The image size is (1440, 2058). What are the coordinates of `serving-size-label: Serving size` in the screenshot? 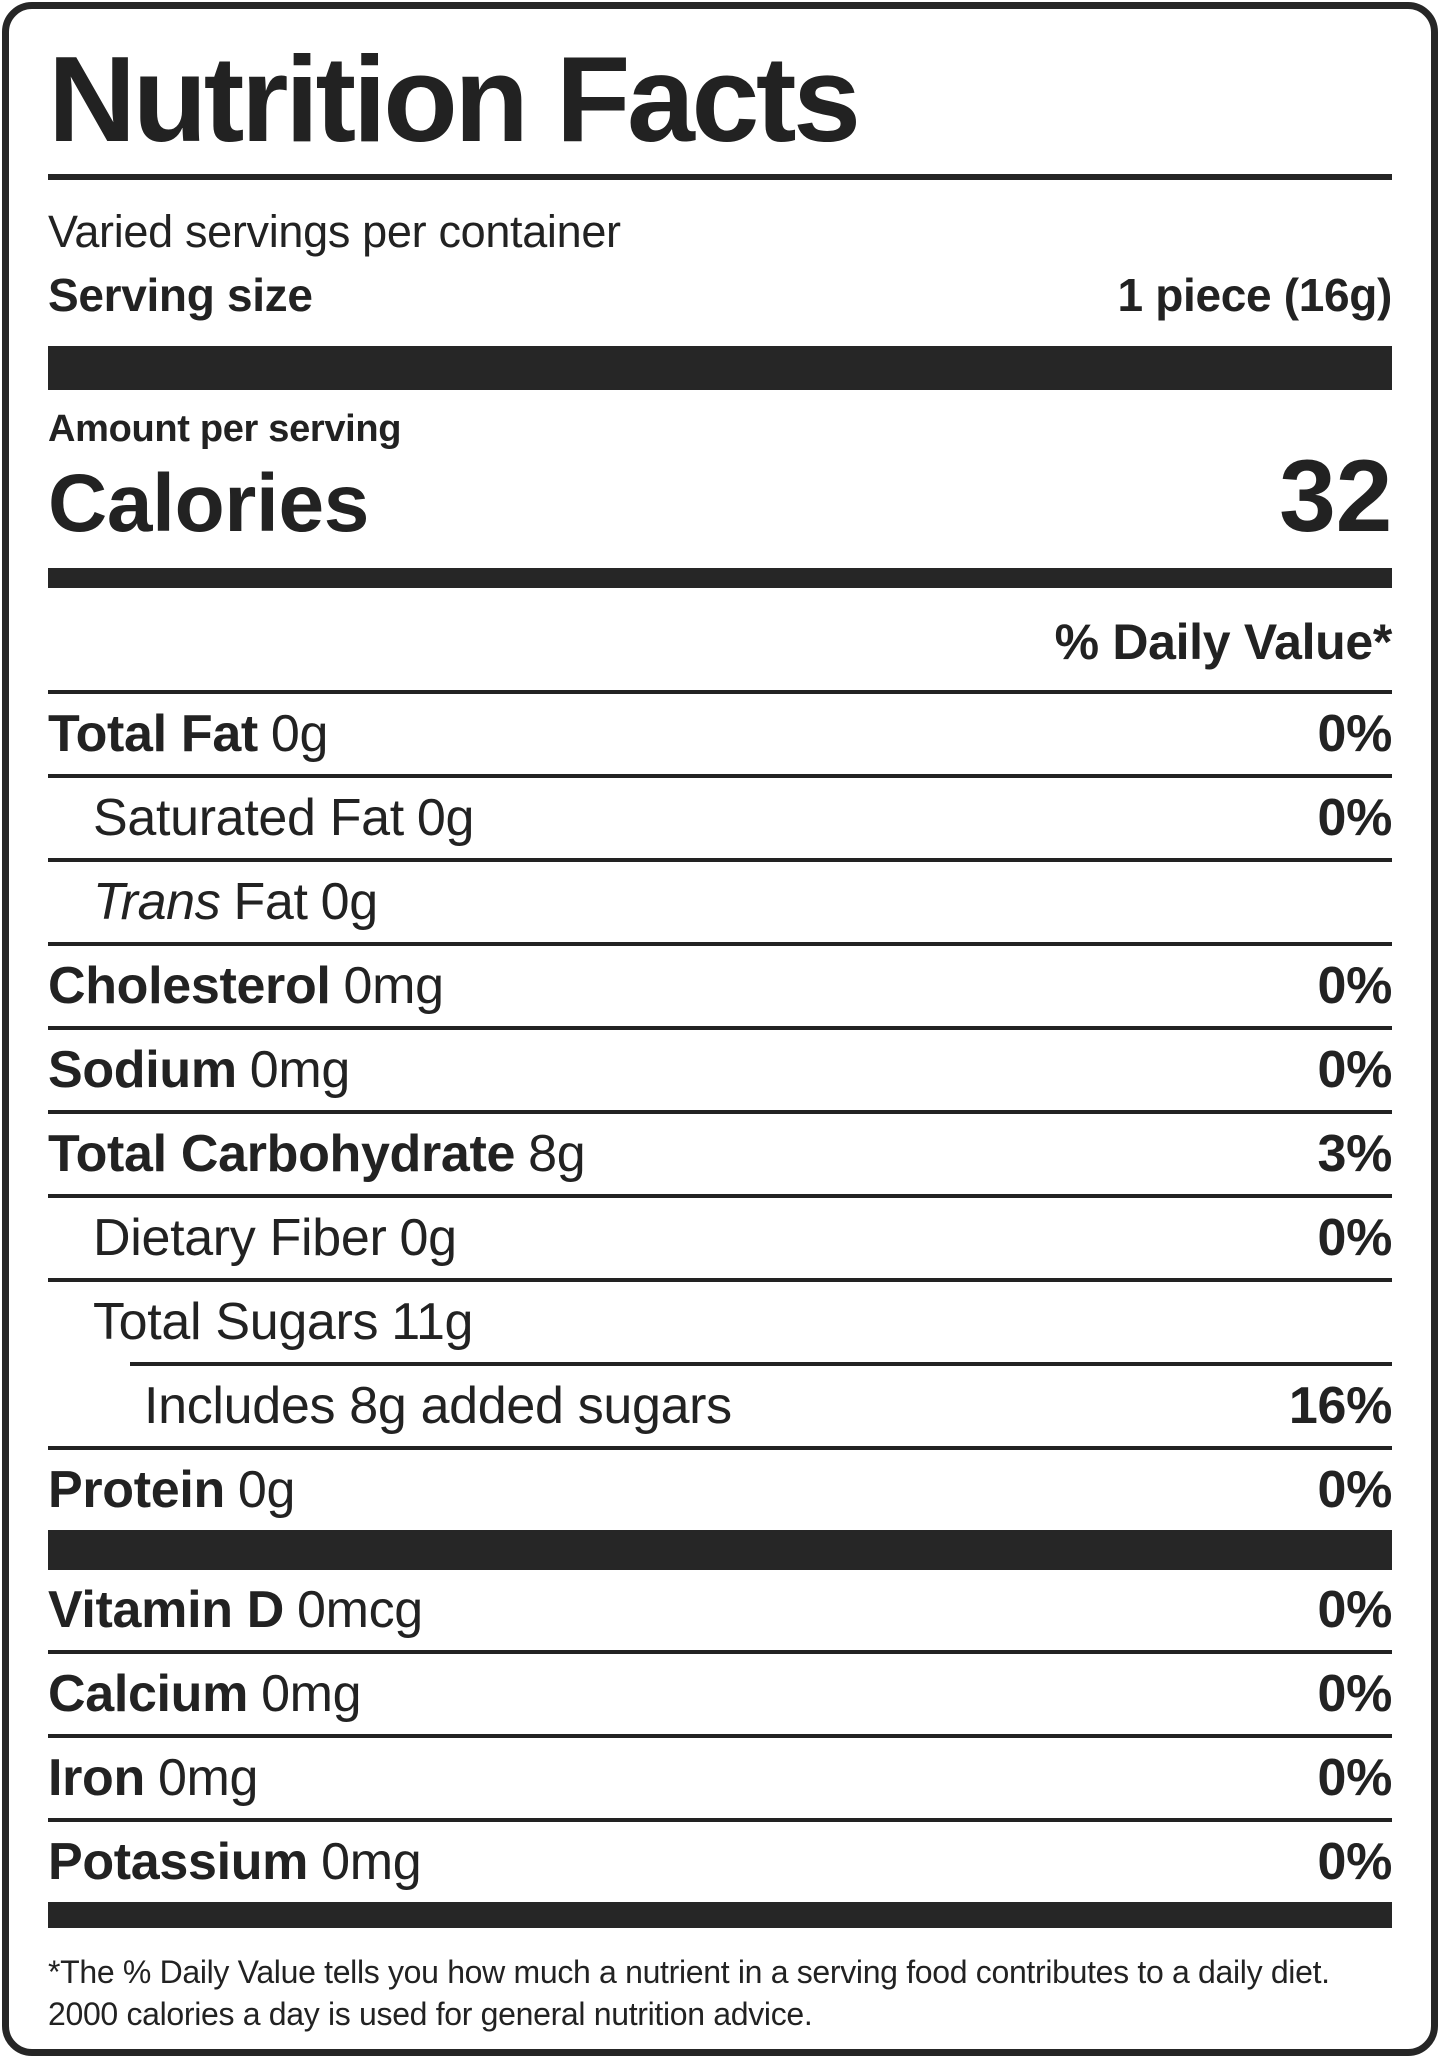 It's located at (180, 295).